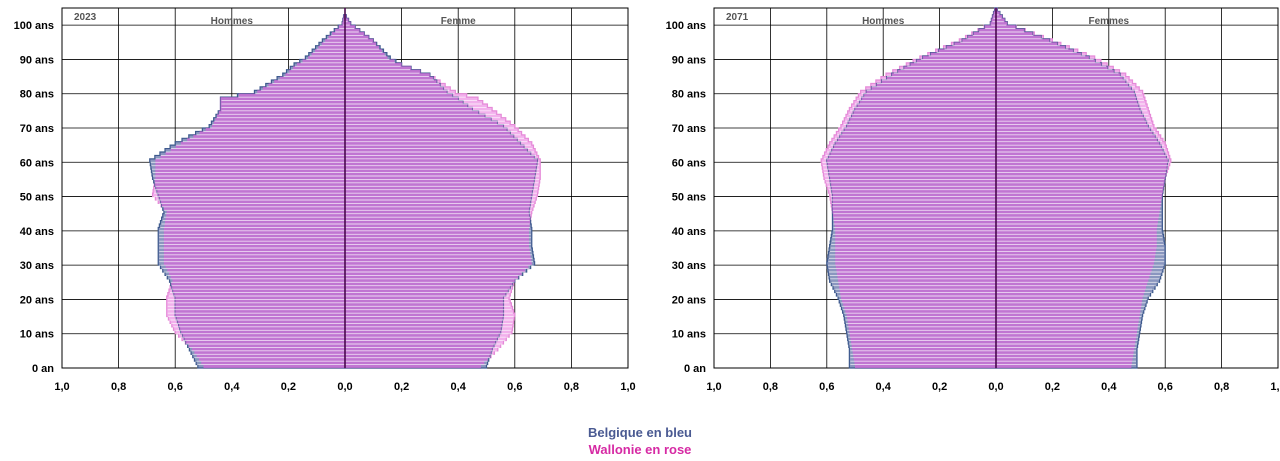 This screenshot has height=461, width=1280. I want to click on legend-belgium: Belgique en bleu, so click(639, 432).